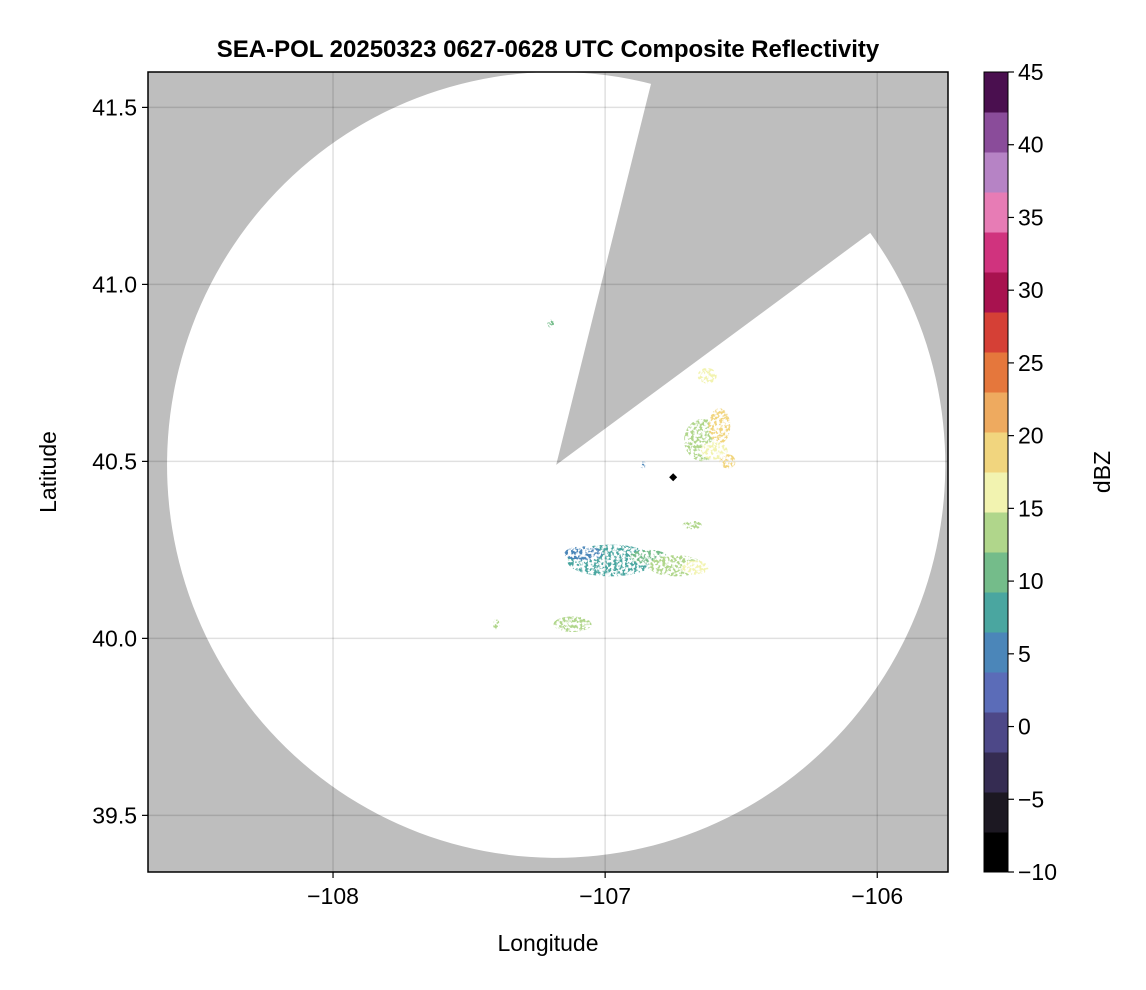 The image size is (1146, 990). What do you see at coordinates (1031, 581) in the screenshot?
I see `colorbar-tick-label: 10` at bounding box center [1031, 581].